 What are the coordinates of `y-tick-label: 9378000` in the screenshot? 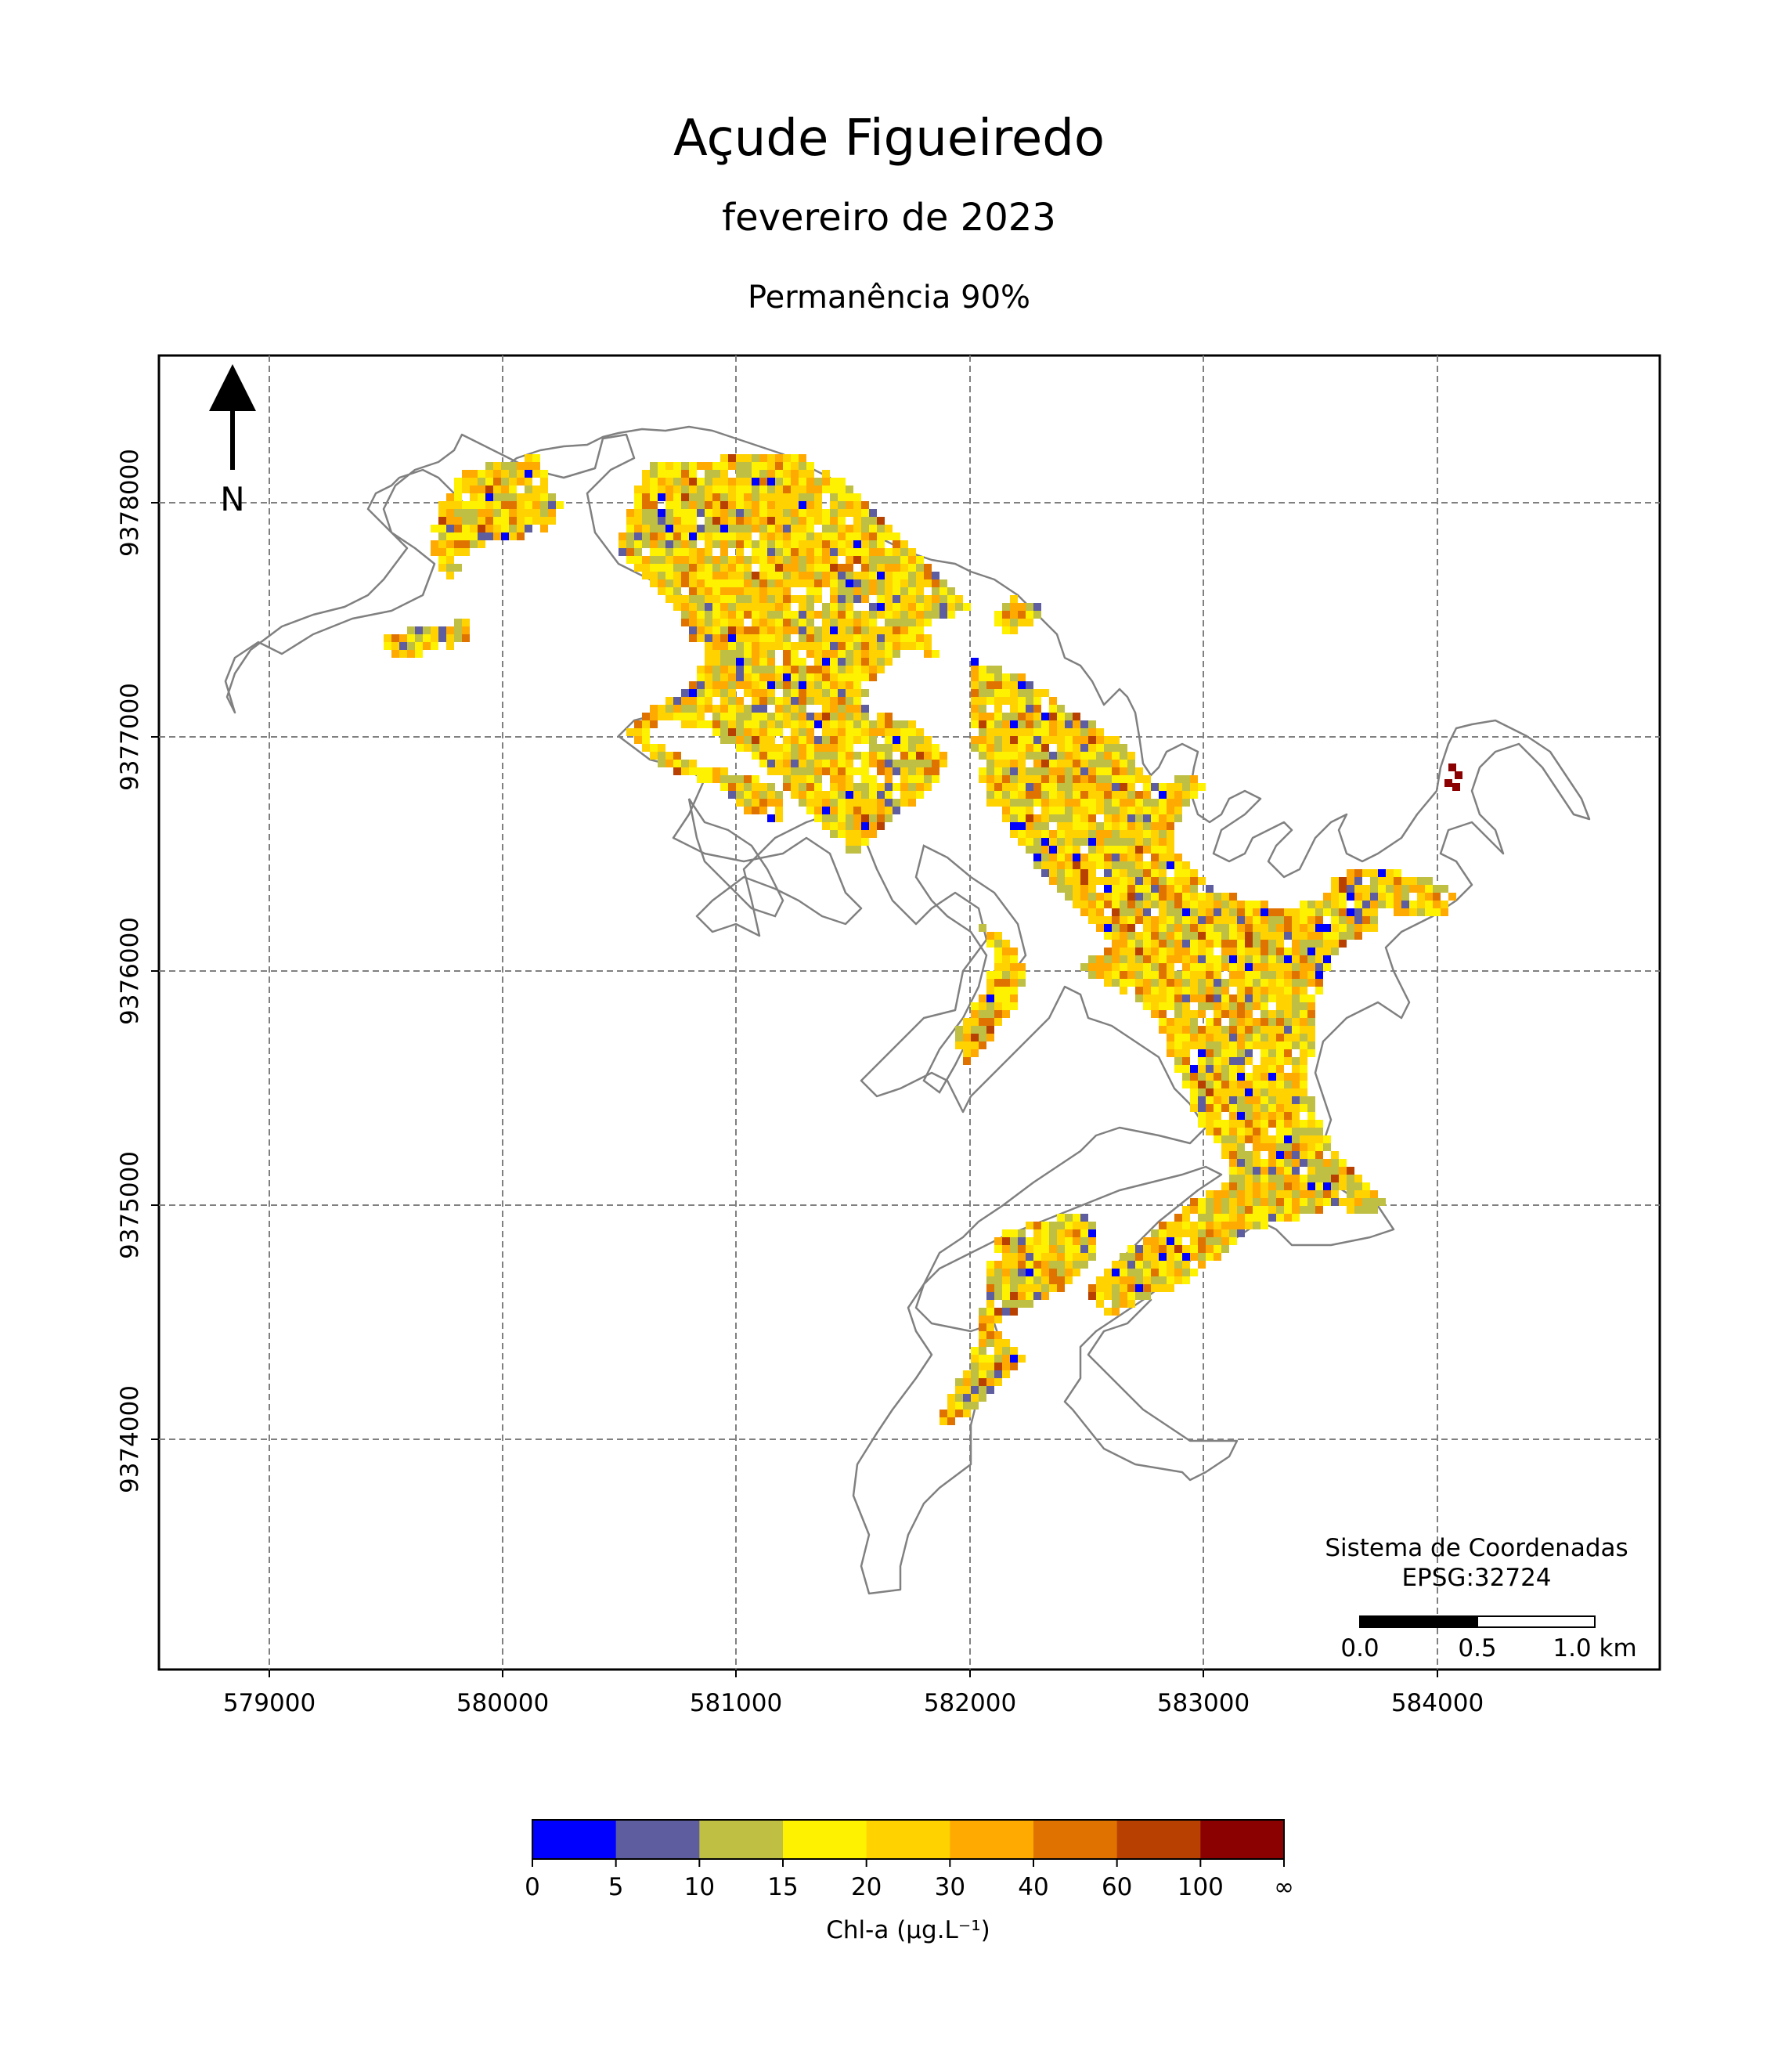 It's located at (130, 503).